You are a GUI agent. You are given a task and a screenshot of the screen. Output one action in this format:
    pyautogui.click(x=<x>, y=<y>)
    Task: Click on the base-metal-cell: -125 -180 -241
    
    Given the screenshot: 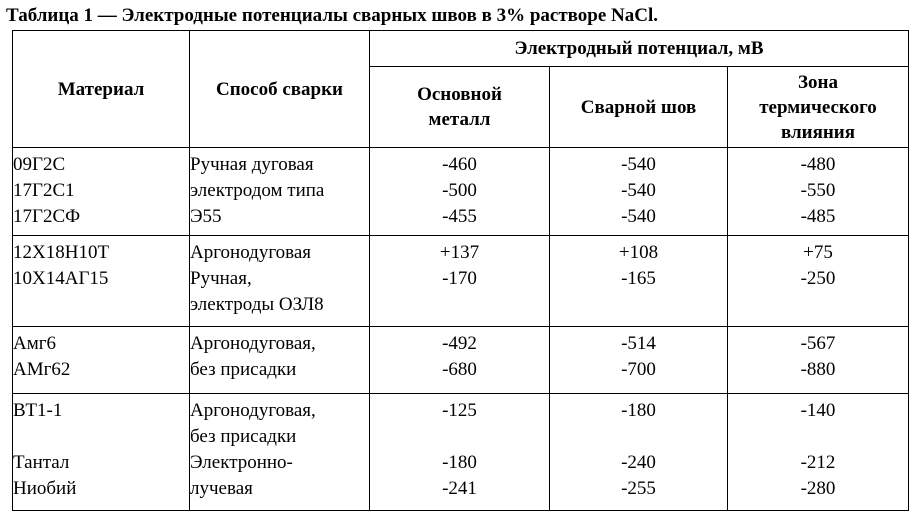 What is the action you would take?
    pyautogui.click(x=459, y=452)
    